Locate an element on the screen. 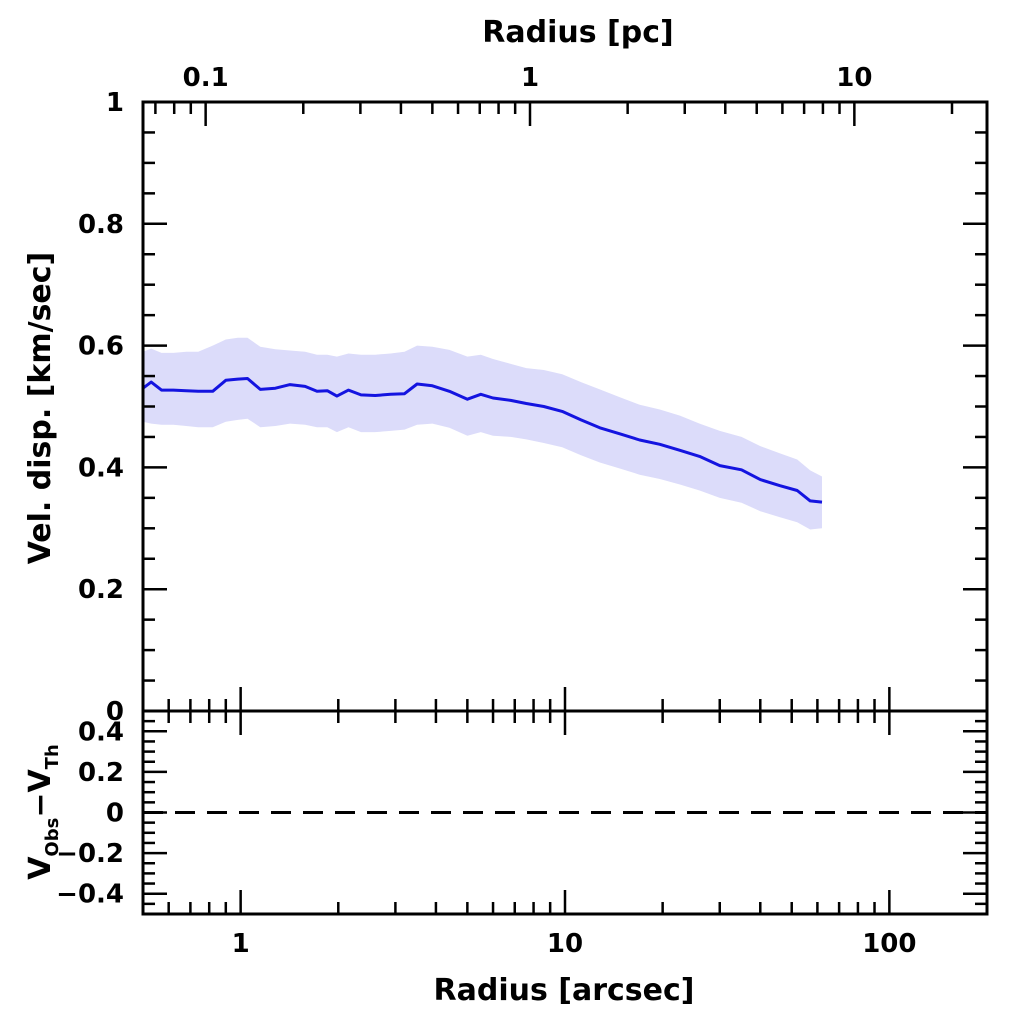 This screenshot has width=1024, height=1024. residual-y-tick-label: −0.2 is located at coordinates (90, 854).